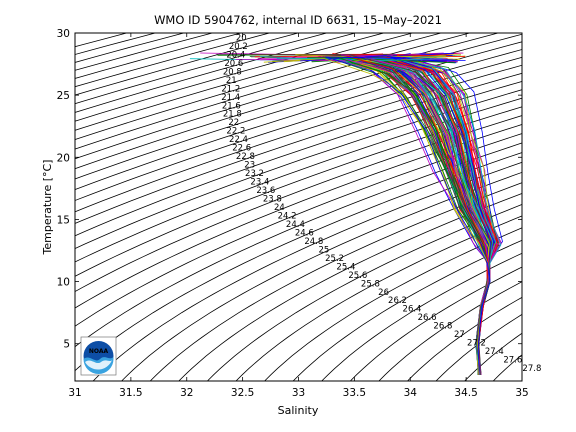 The height and width of the screenshot is (432, 576). I want to click on y-tick-label: 10, so click(63, 283).